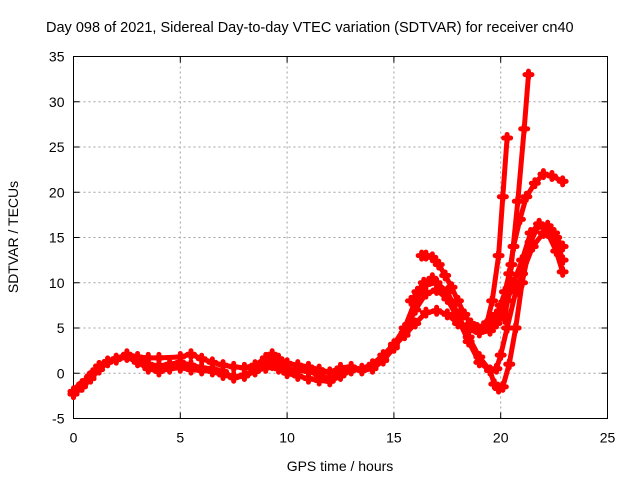 Image resolution: width=640 pixels, height=480 pixels. Describe the element at coordinates (61, 328) in the screenshot. I see `y-tick-label: 5` at that location.